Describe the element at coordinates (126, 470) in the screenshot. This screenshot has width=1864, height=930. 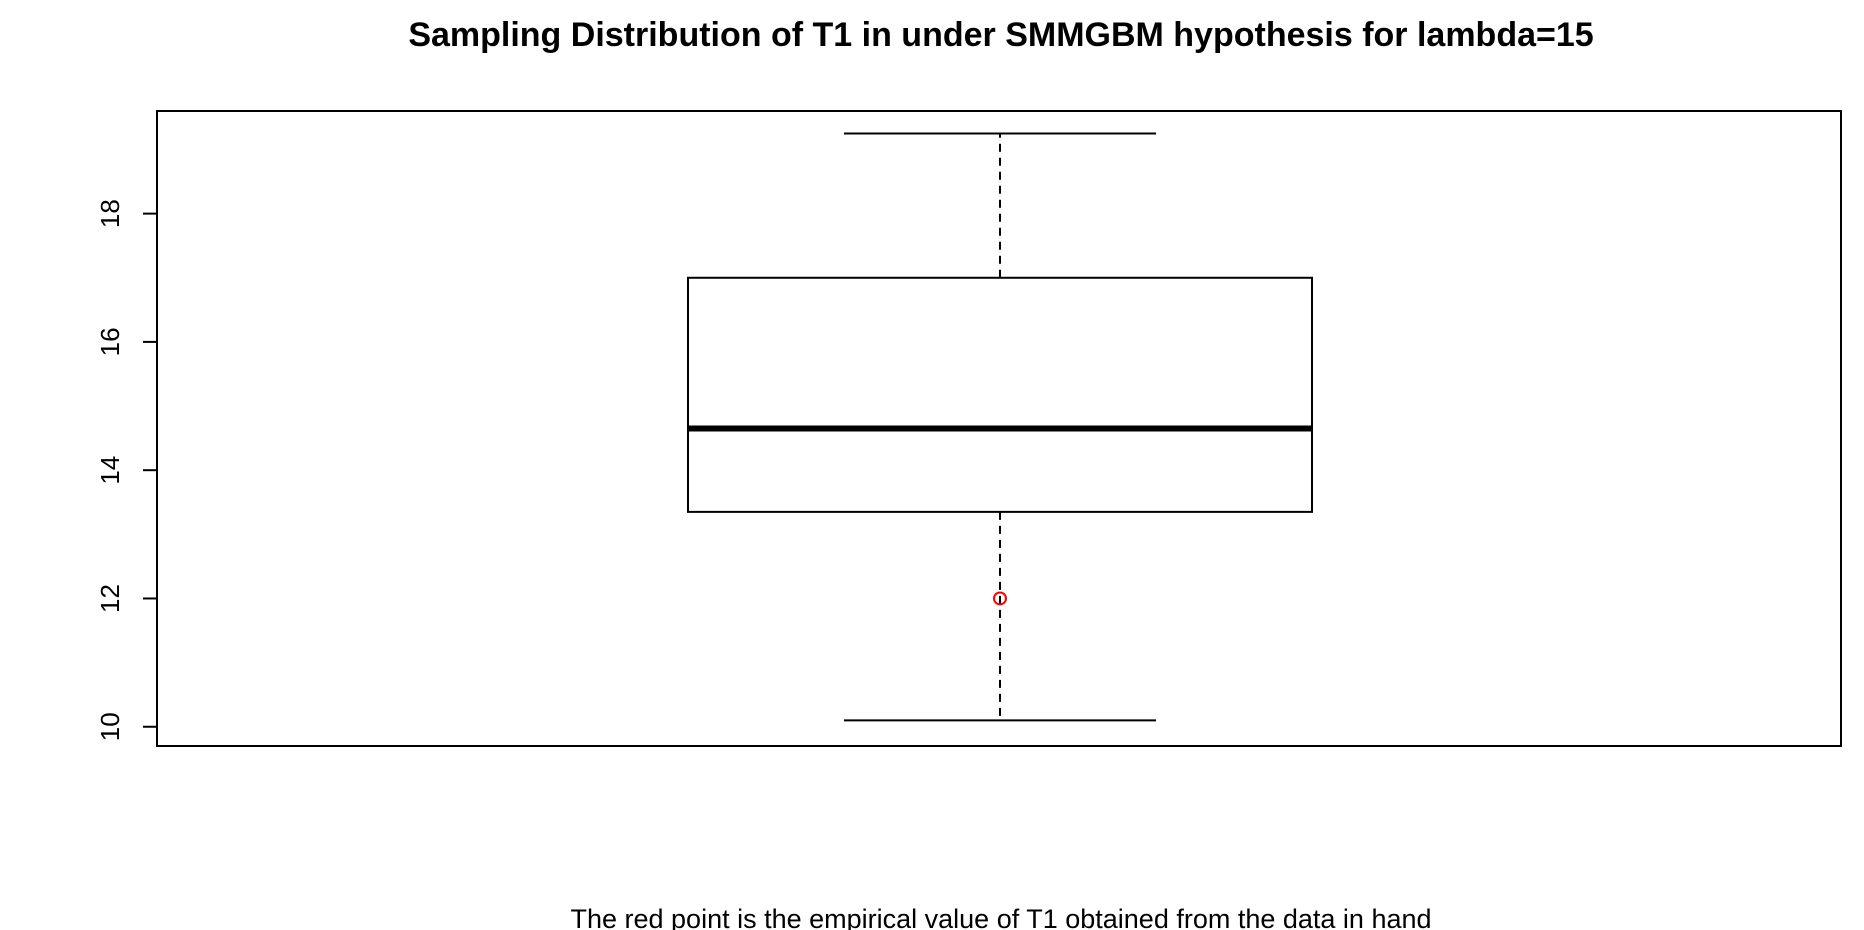
I see `y-axis: 10 12 14 16 18` at that location.